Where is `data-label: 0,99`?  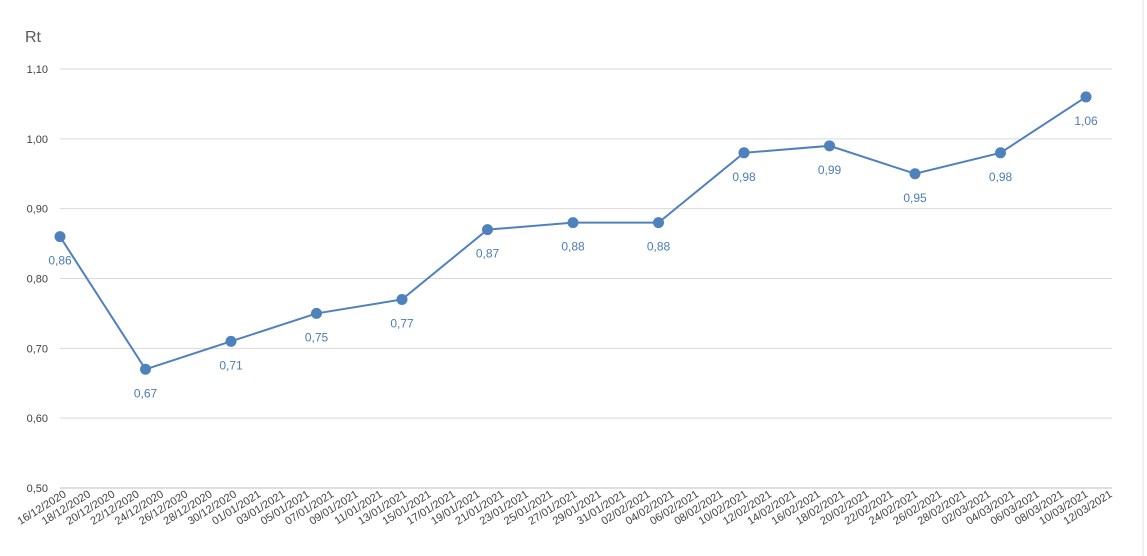 data-label: 0,99 is located at coordinates (830, 170).